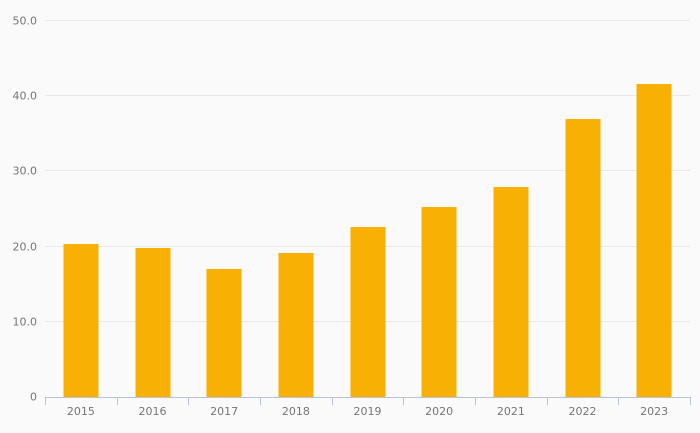 The width and height of the screenshot is (700, 433). I want to click on y-axis-tick-label: 50.0, so click(25, 21).